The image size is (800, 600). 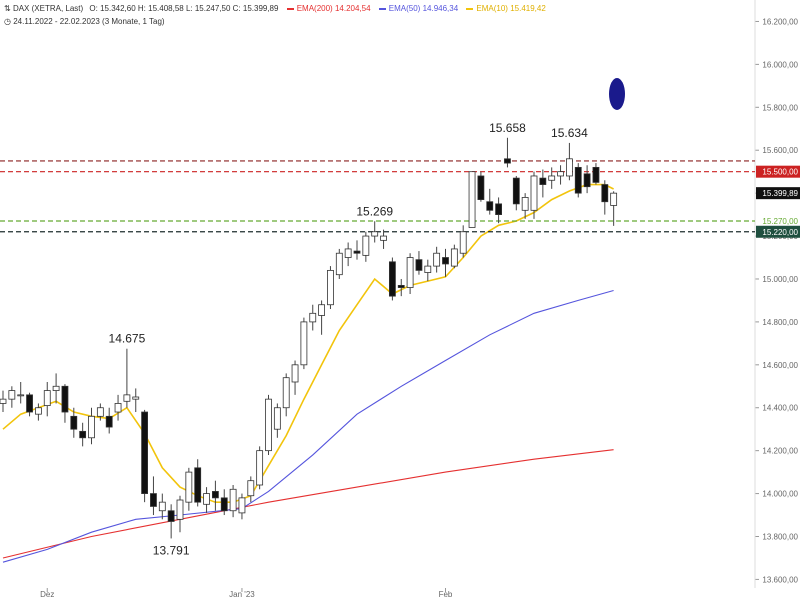 I want to click on price-badge: 15.270,00, so click(x=778, y=221).